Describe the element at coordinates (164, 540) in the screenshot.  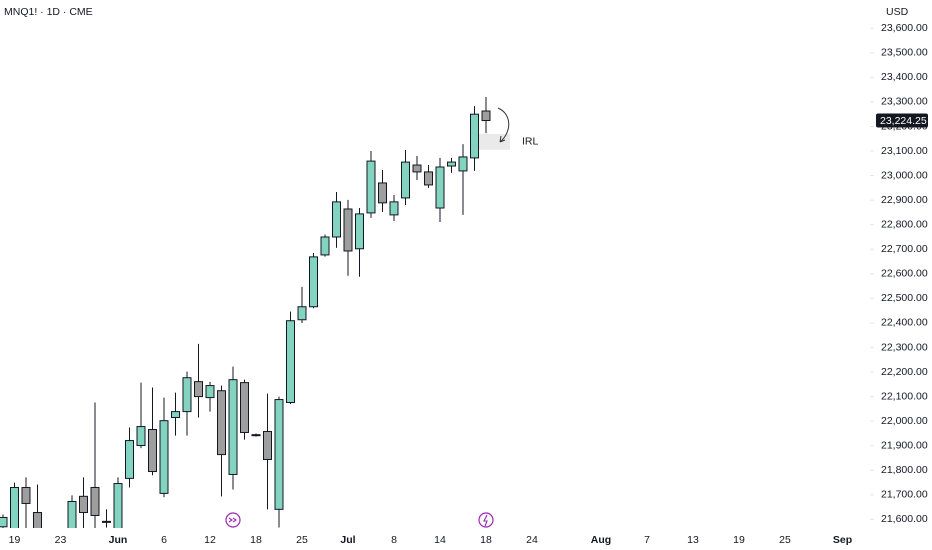
I see `x-tick-label: 6` at that location.